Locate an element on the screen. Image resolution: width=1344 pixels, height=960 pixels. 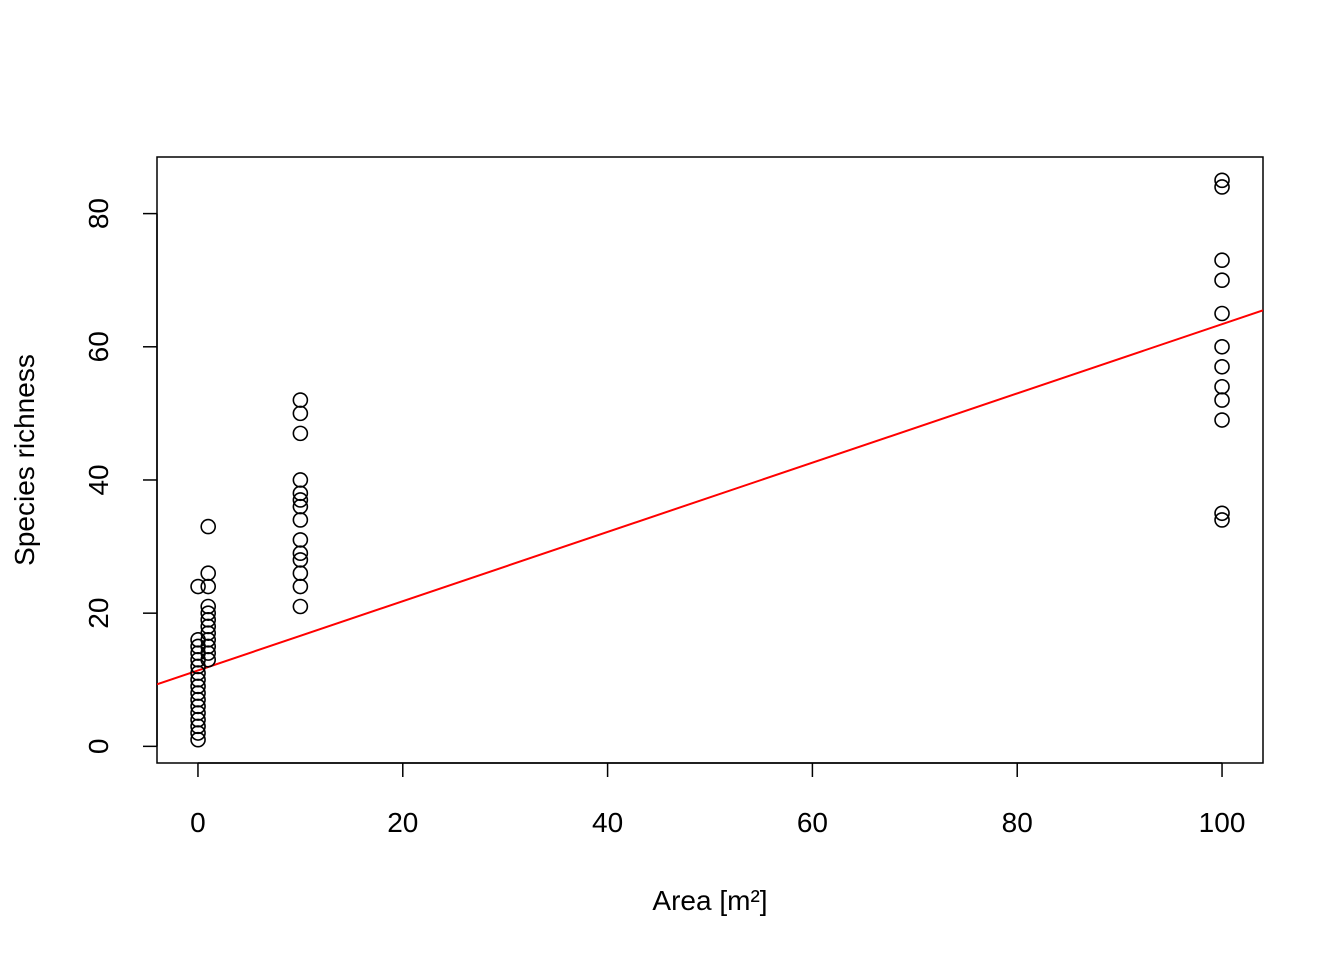
x-tick-label: 20 is located at coordinates (402, 822).